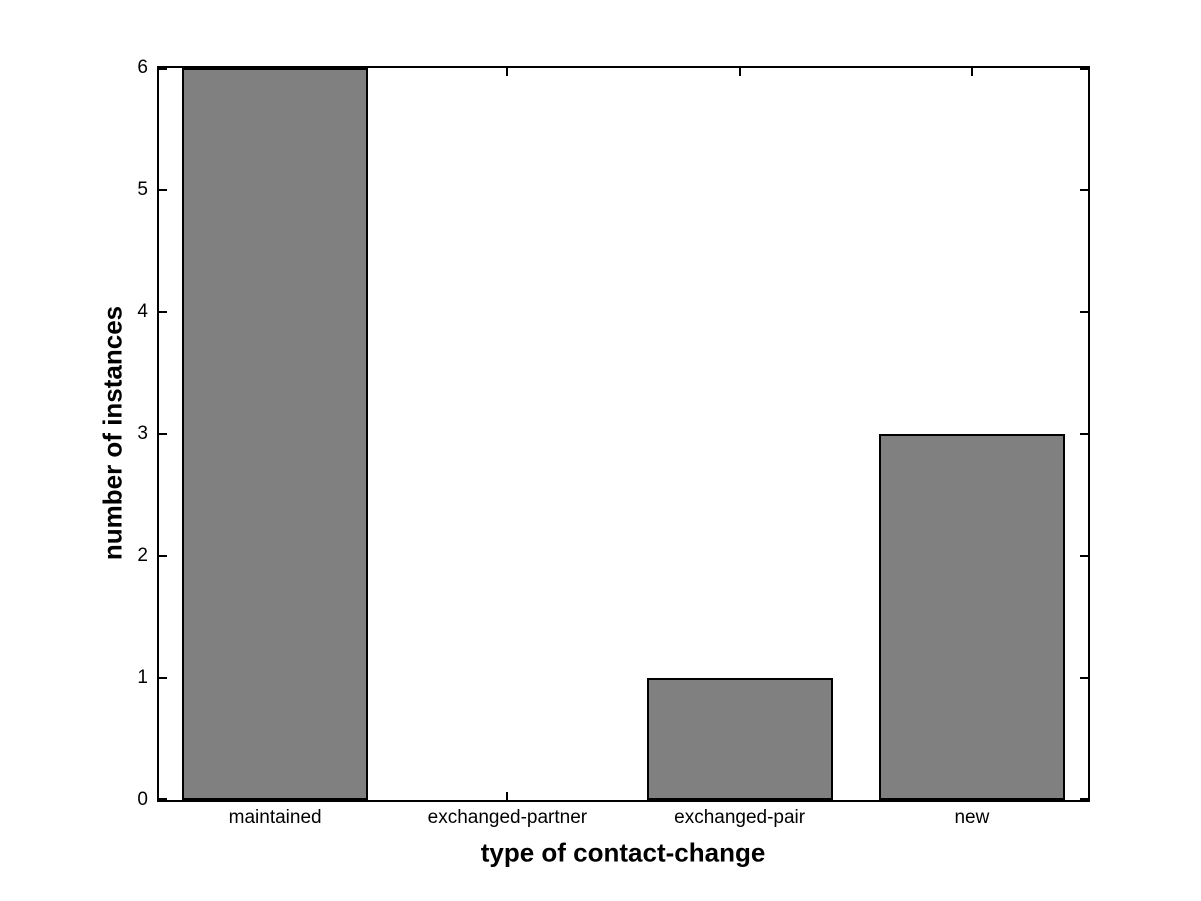  What do you see at coordinates (507, 817) in the screenshot?
I see `x-tick-label: exchanged-partner` at bounding box center [507, 817].